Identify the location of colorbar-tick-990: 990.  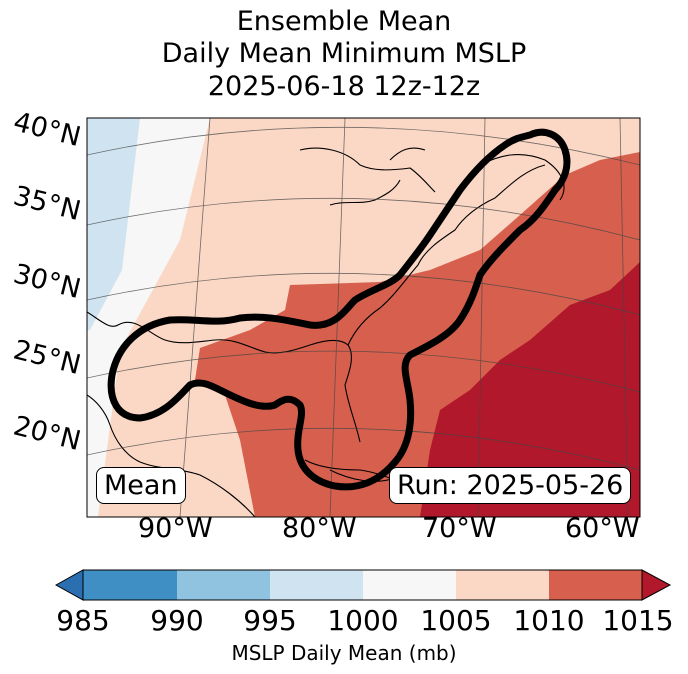
(177, 620).